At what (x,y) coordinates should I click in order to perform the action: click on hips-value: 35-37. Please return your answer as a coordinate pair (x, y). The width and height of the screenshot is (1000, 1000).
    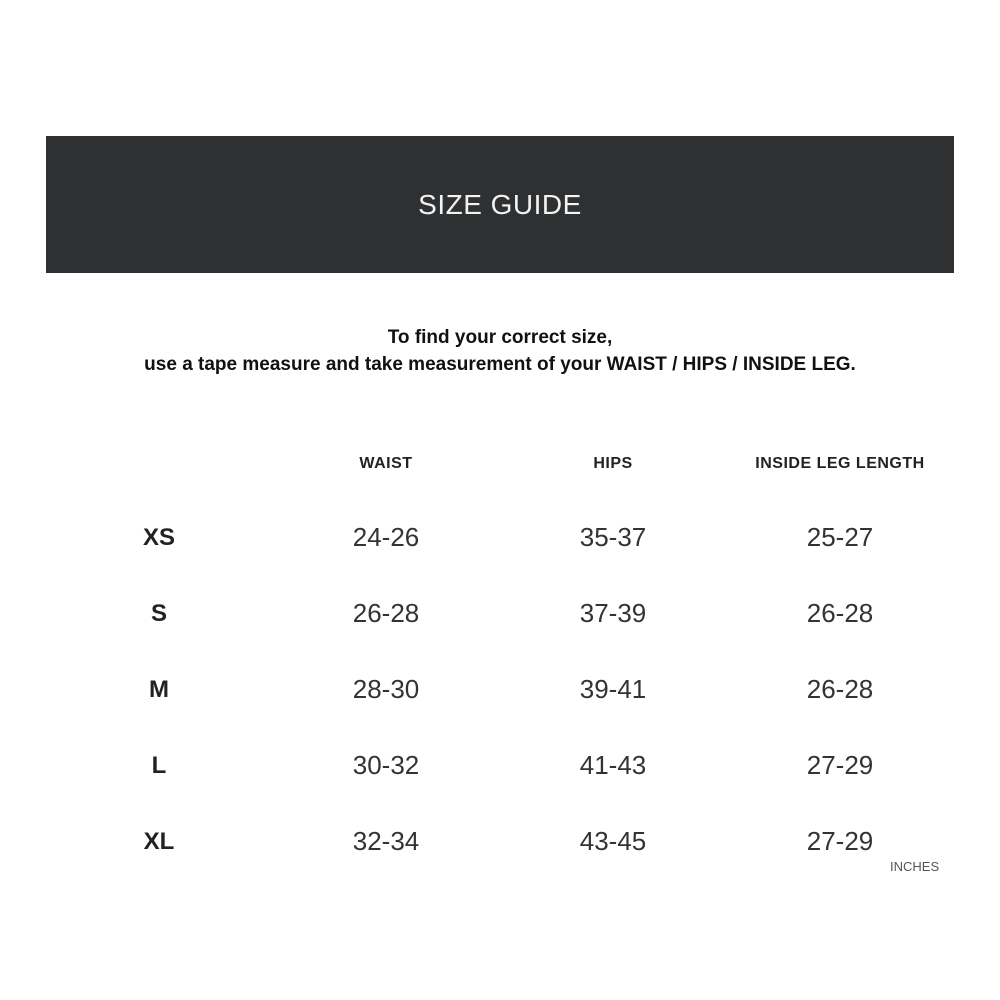
    Looking at the image, I should click on (613, 537).